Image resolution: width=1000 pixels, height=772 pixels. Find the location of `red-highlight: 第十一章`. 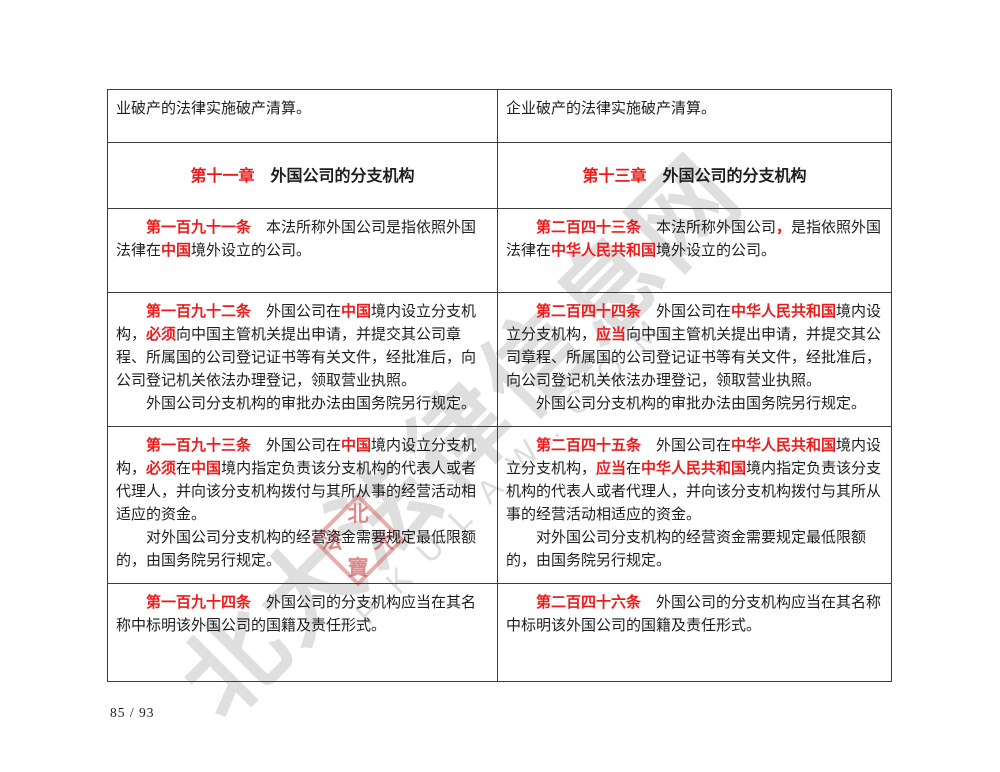

red-highlight: 第十一章 is located at coordinates (222, 176).